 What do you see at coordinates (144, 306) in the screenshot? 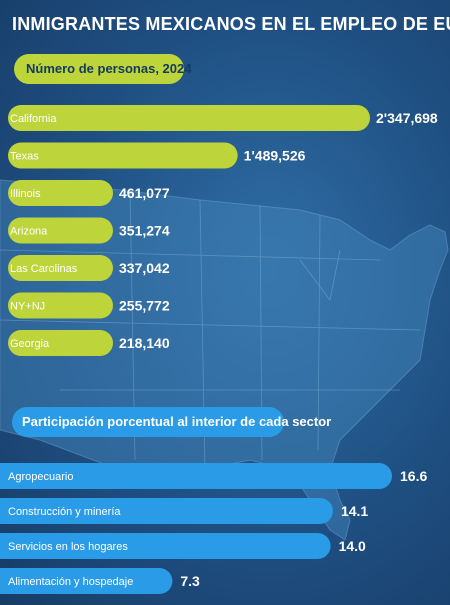
I see `value-label-5: 255,772` at bounding box center [144, 306].